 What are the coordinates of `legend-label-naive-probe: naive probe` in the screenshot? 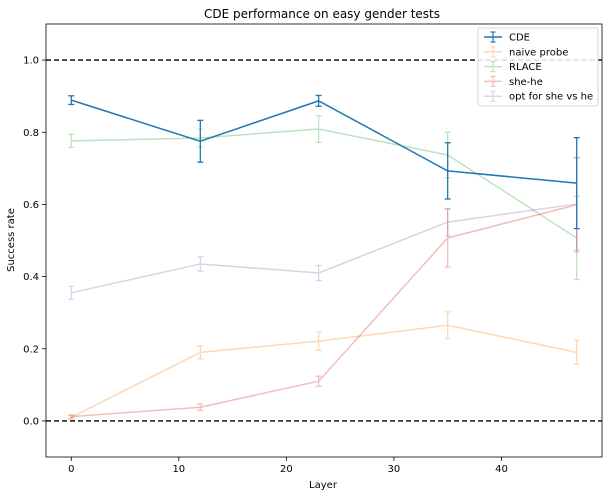 It's located at (538, 52).